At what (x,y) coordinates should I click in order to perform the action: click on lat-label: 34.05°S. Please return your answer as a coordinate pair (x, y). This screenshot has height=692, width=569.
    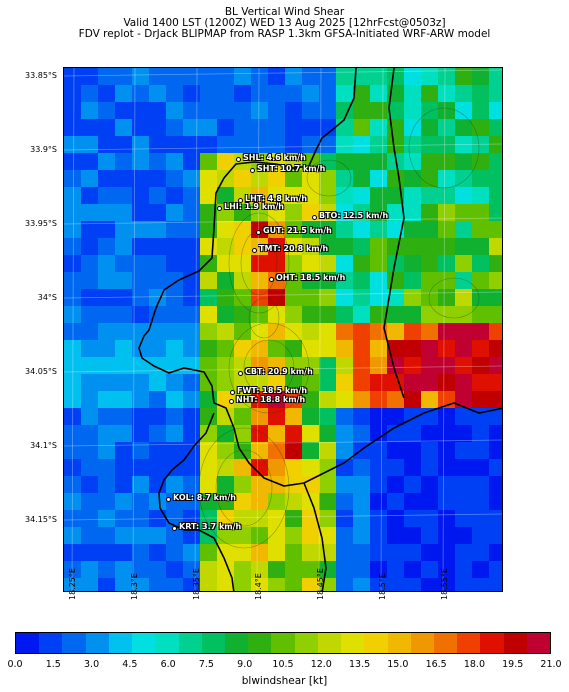
    Looking at the image, I should click on (41, 371).